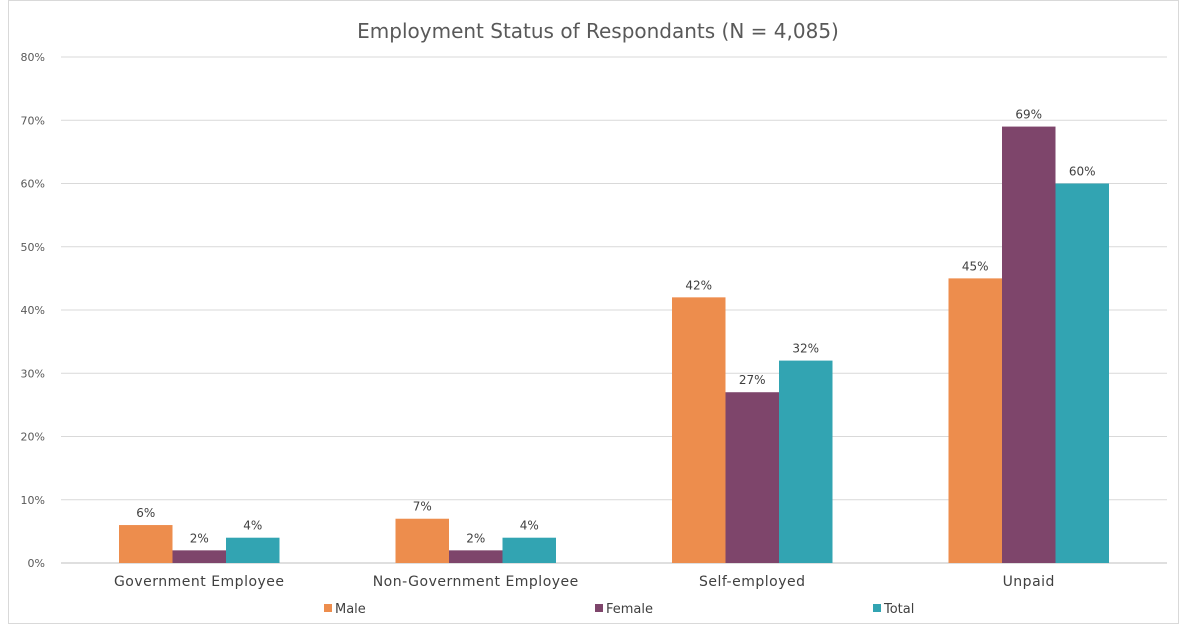 This screenshot has width=1181, height=627. I want to click on y-tick-label: 60%, so click(33, 184).